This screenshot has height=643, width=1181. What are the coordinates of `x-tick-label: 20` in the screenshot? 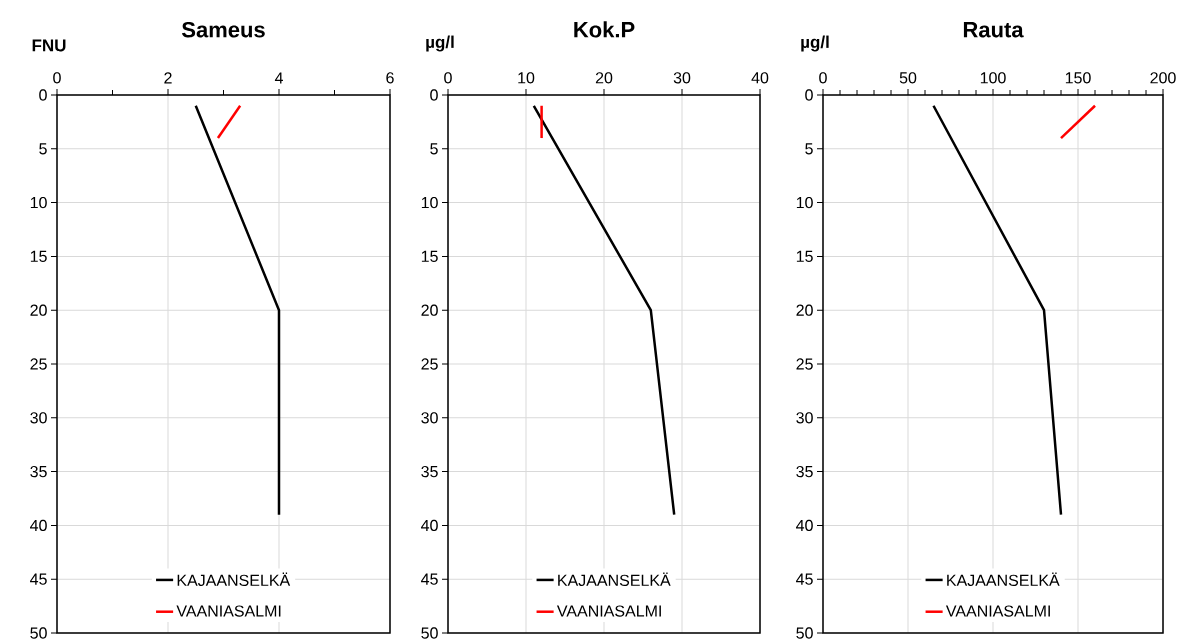 It's located at (604, 78).